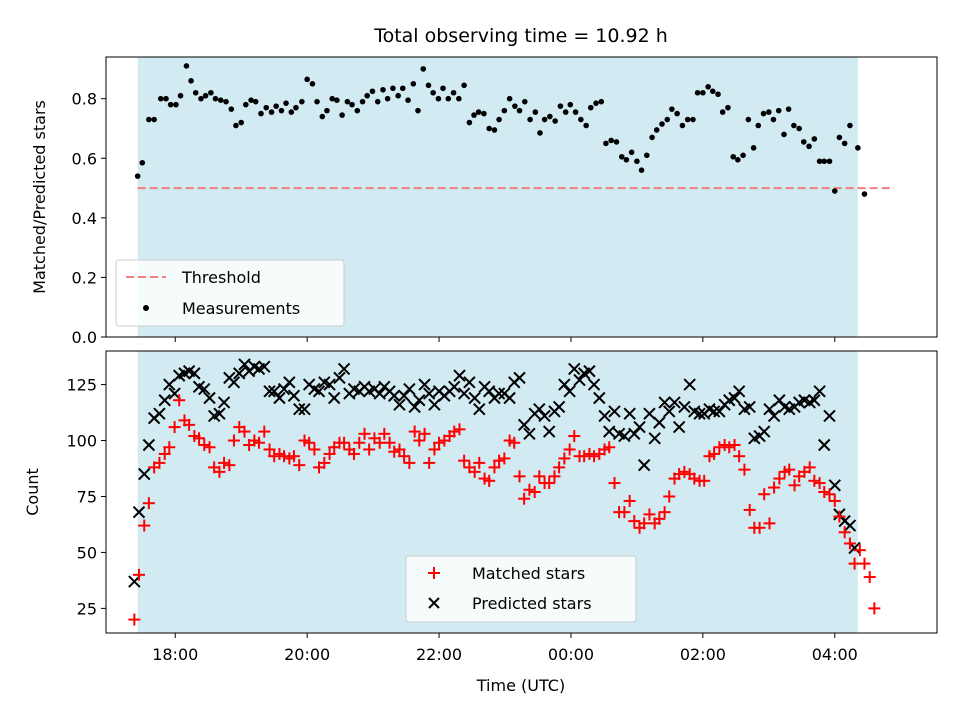 The height and width of the screenshot is (724, 960). I want to click on legend-predicted-label: Predicted stars, so click(532, 603).